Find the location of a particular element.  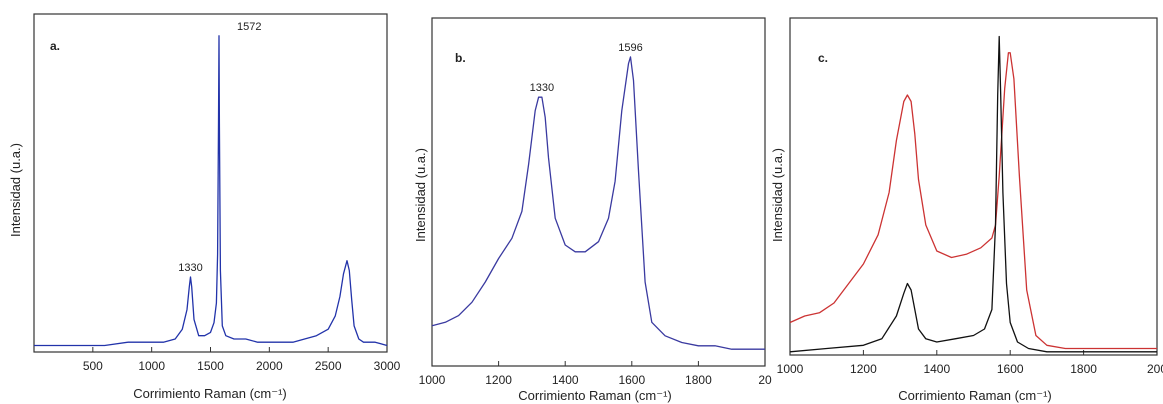

panel-c-xtick-label: 1000 is located at coordinates (790, 369).